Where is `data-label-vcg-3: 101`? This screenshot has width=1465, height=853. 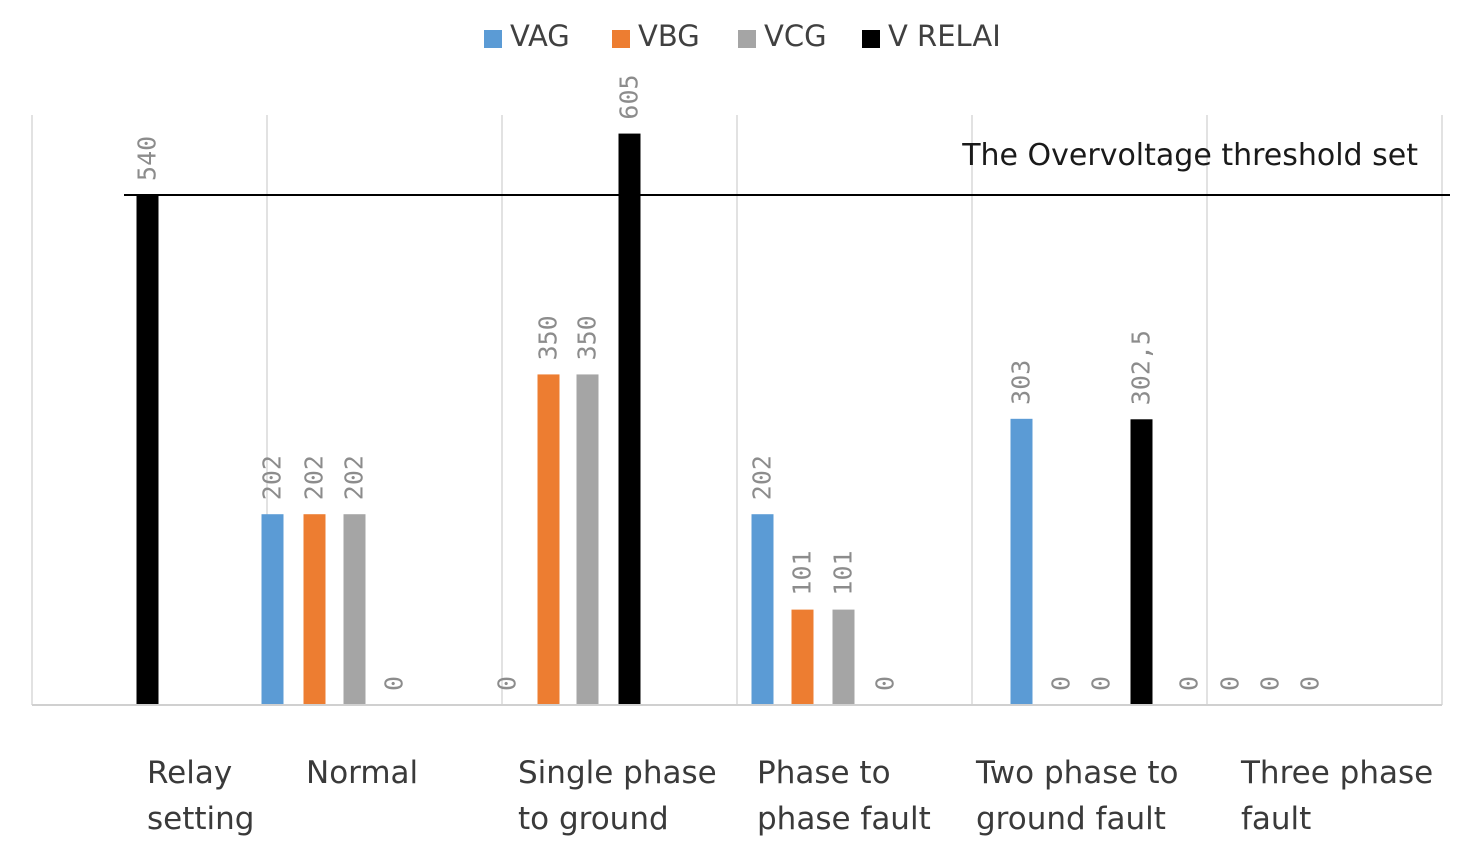
data-label-vcg-3: 101 is located at coordinates (843, 572).